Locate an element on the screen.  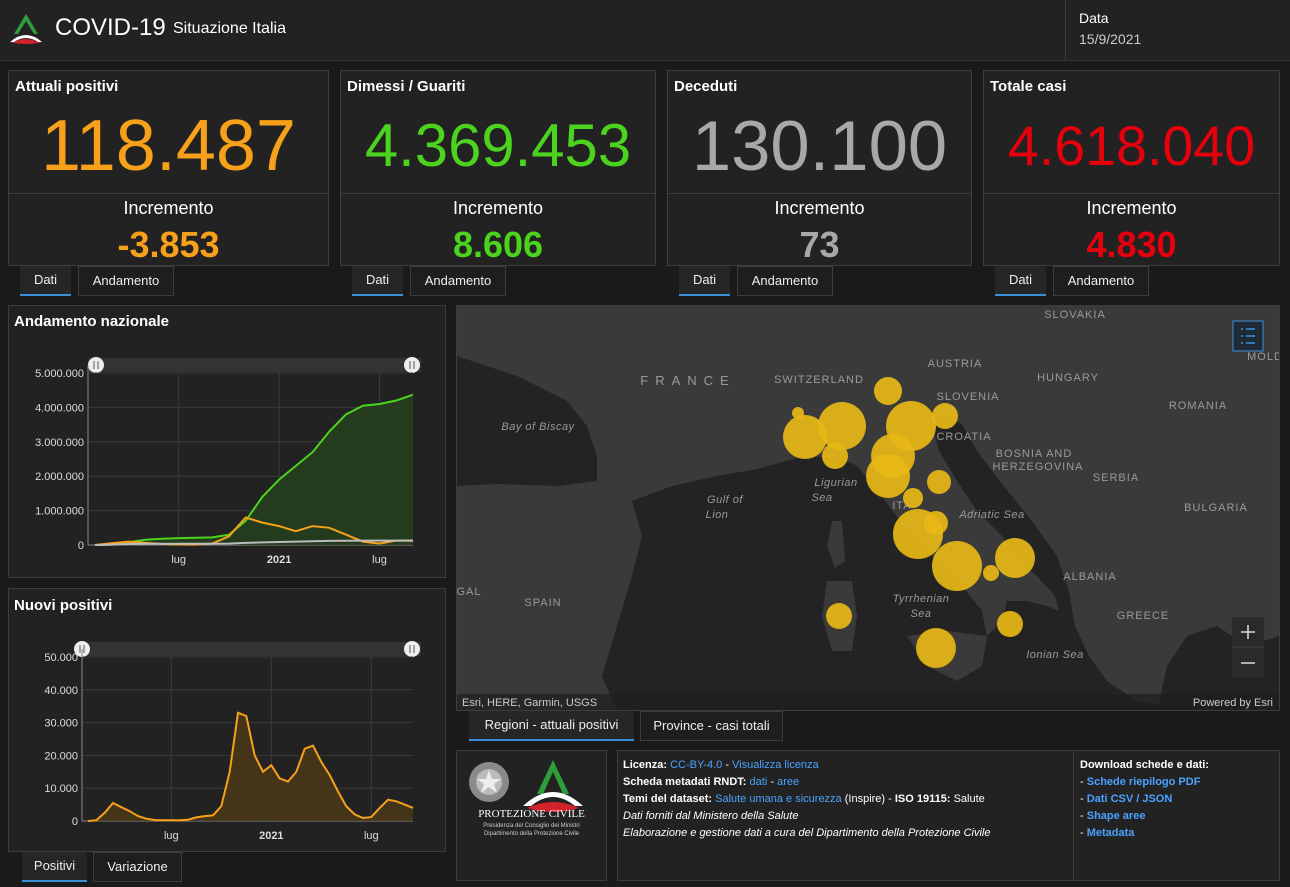
map-label: SLOVAKIA is located at coordinates (1075, 315).